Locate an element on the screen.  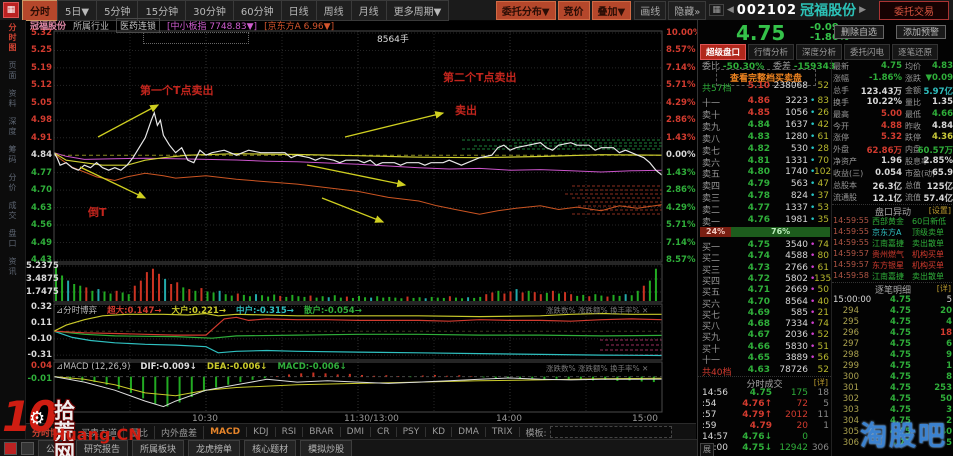
period-tab: 60分钟 is located at coordinates (256, 10).